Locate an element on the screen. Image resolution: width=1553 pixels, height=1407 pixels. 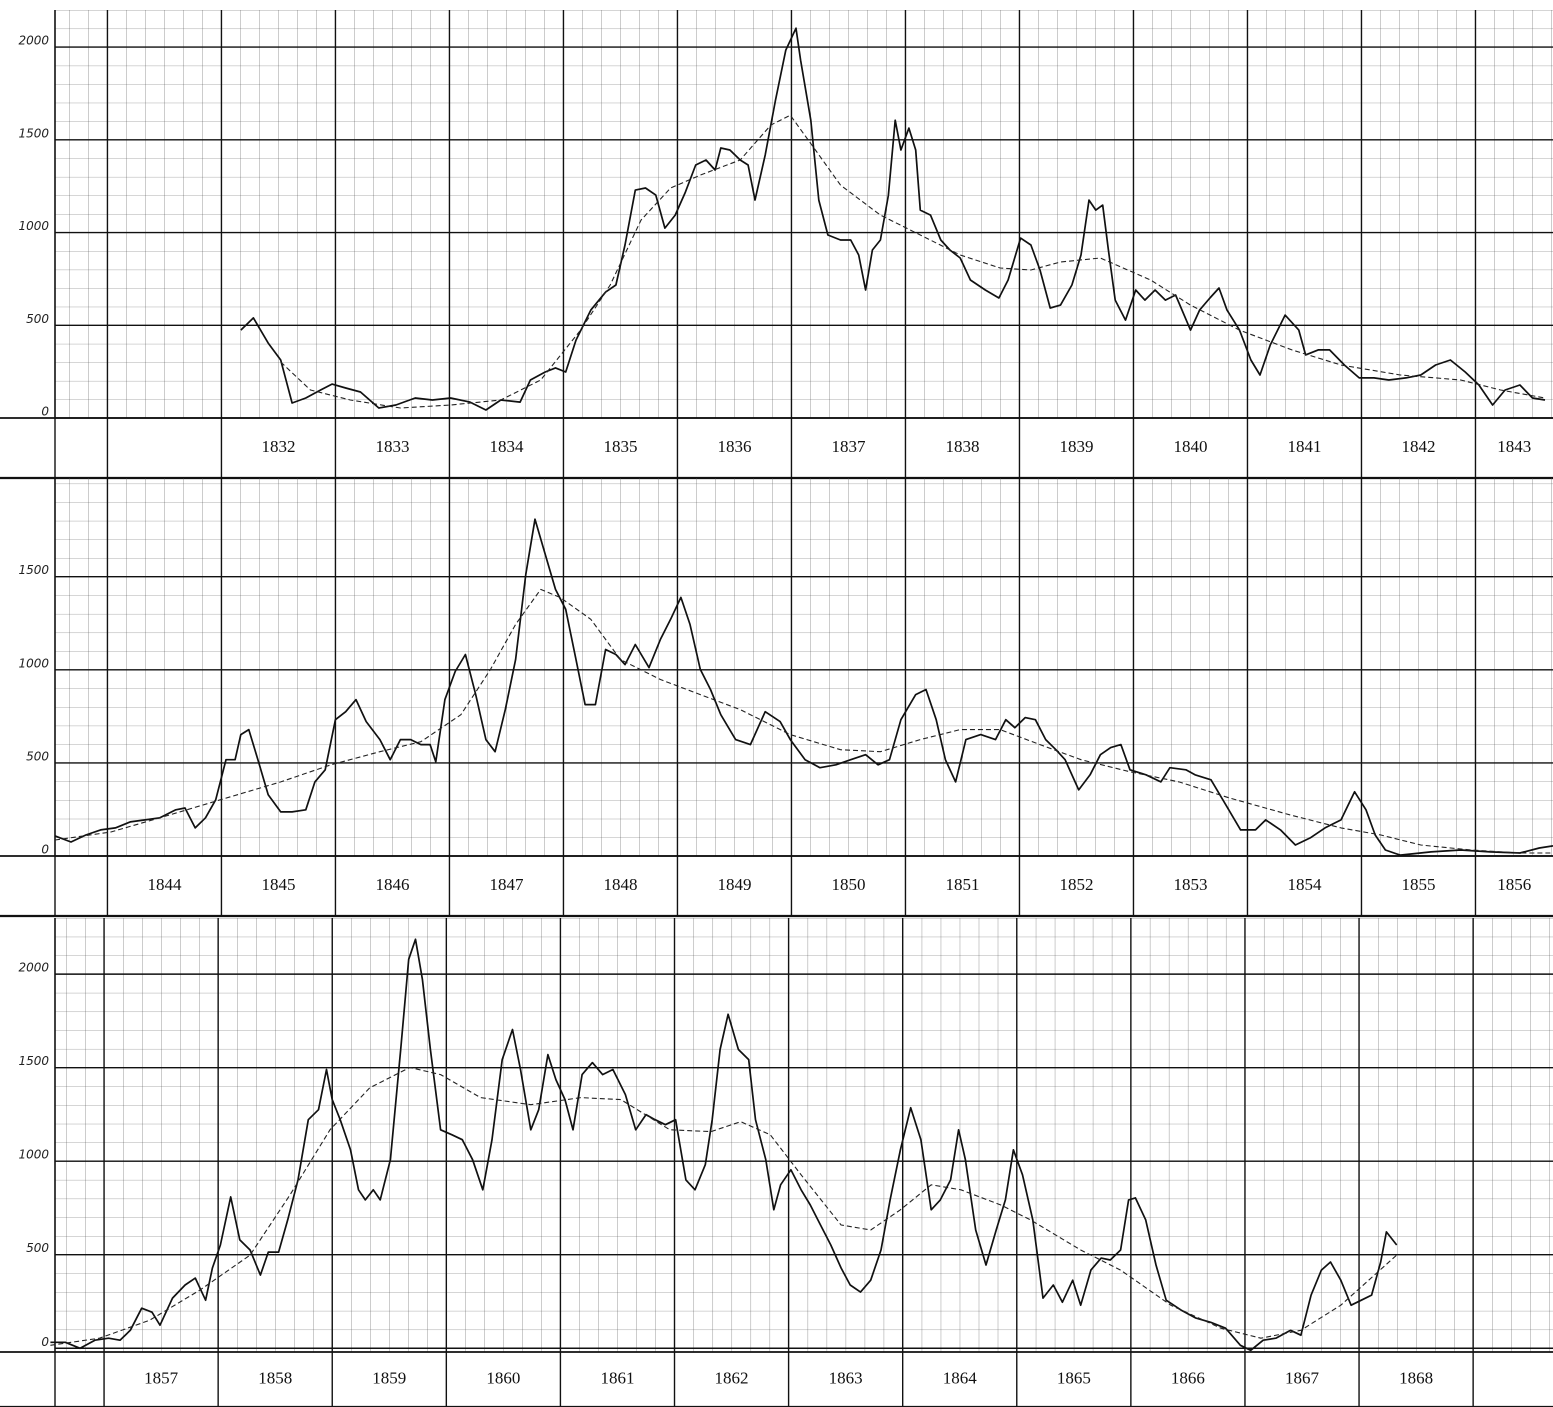
year-label: 1844 is located at coordinates (164, 884).